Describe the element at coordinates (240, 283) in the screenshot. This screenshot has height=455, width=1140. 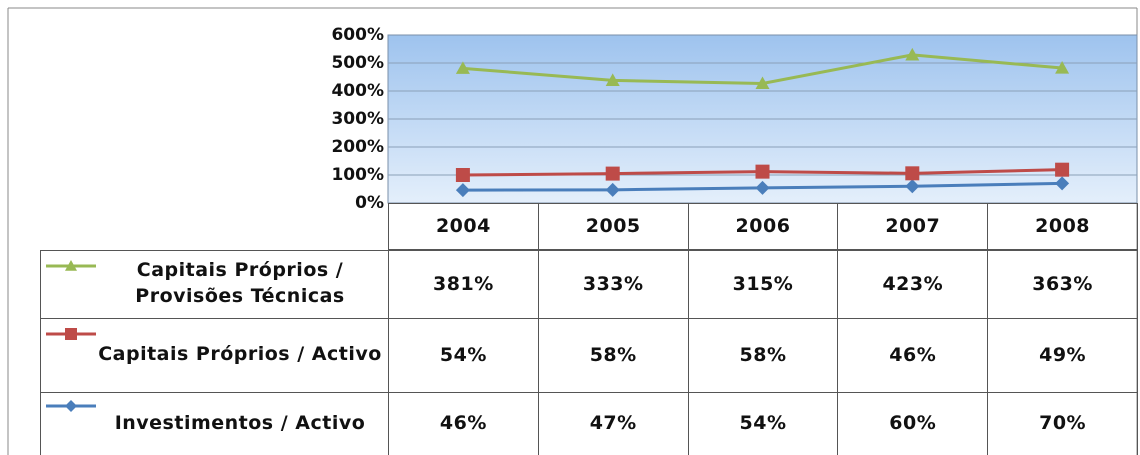
I see `legend-label: Capitais Próprios / Provisões Técnicas` at that location.